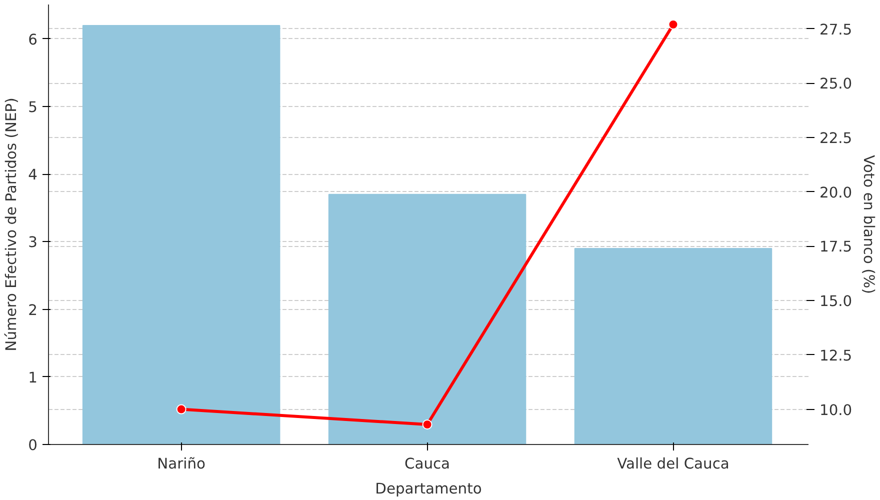 The width and height of the screenshot is (880, 500). What do you see at coordinates (836, 355) in the screenshot?
I see `y2-tick-label: 12.5` at bounding box center [836, 355].